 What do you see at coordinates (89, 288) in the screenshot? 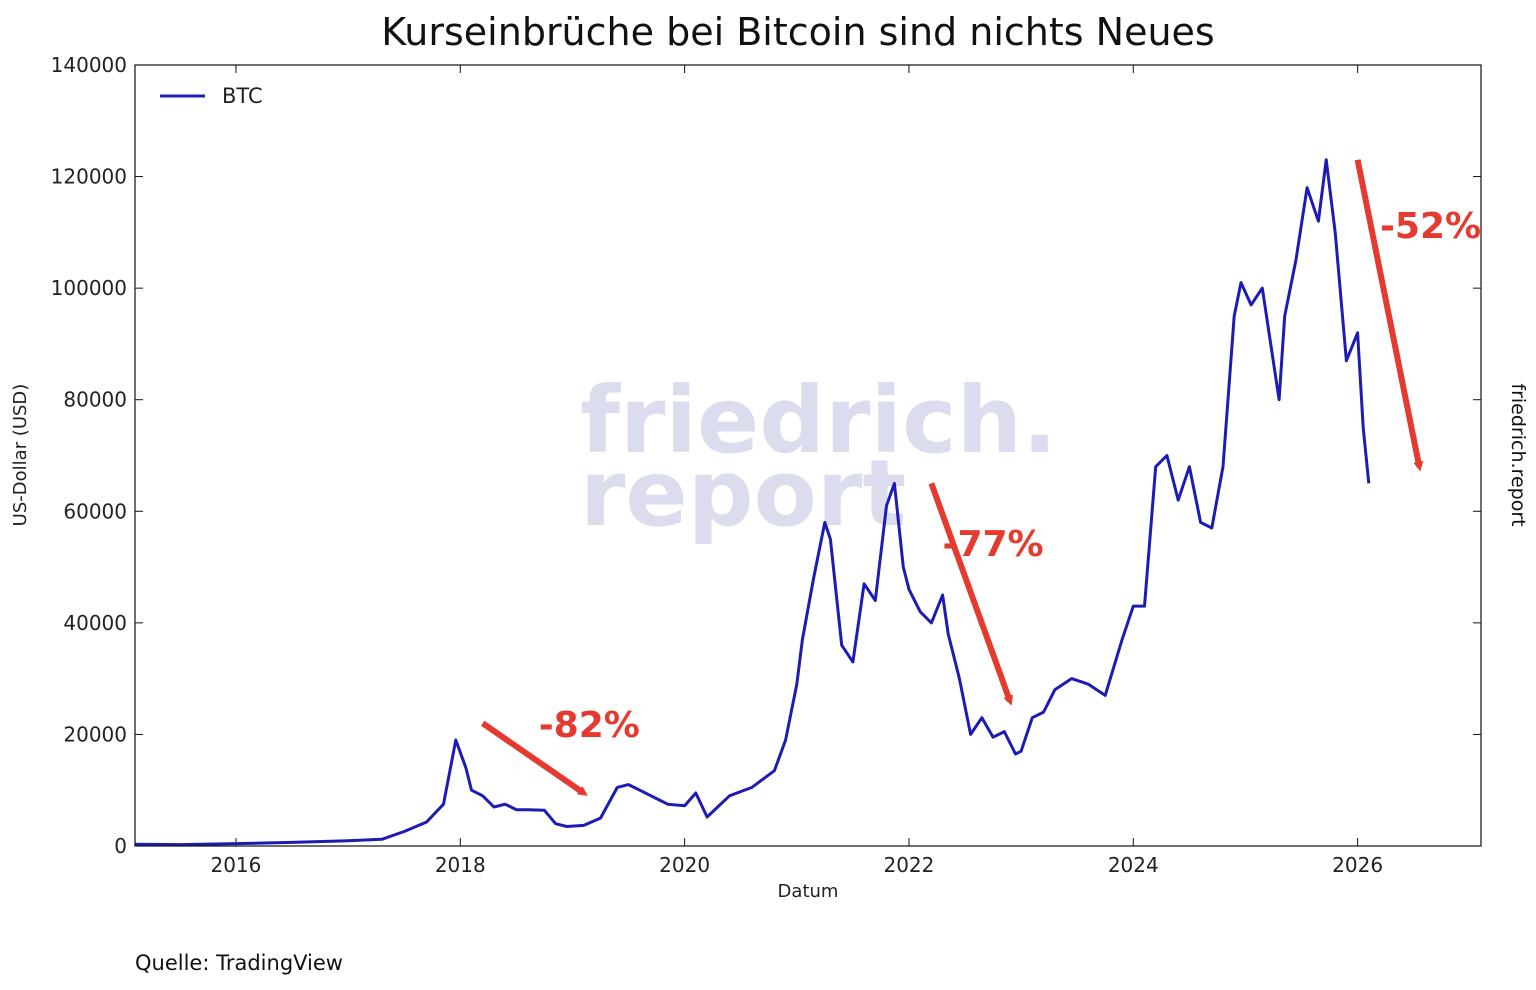
I see `y-tick-label: 100000` at bounding box center [89, 288].